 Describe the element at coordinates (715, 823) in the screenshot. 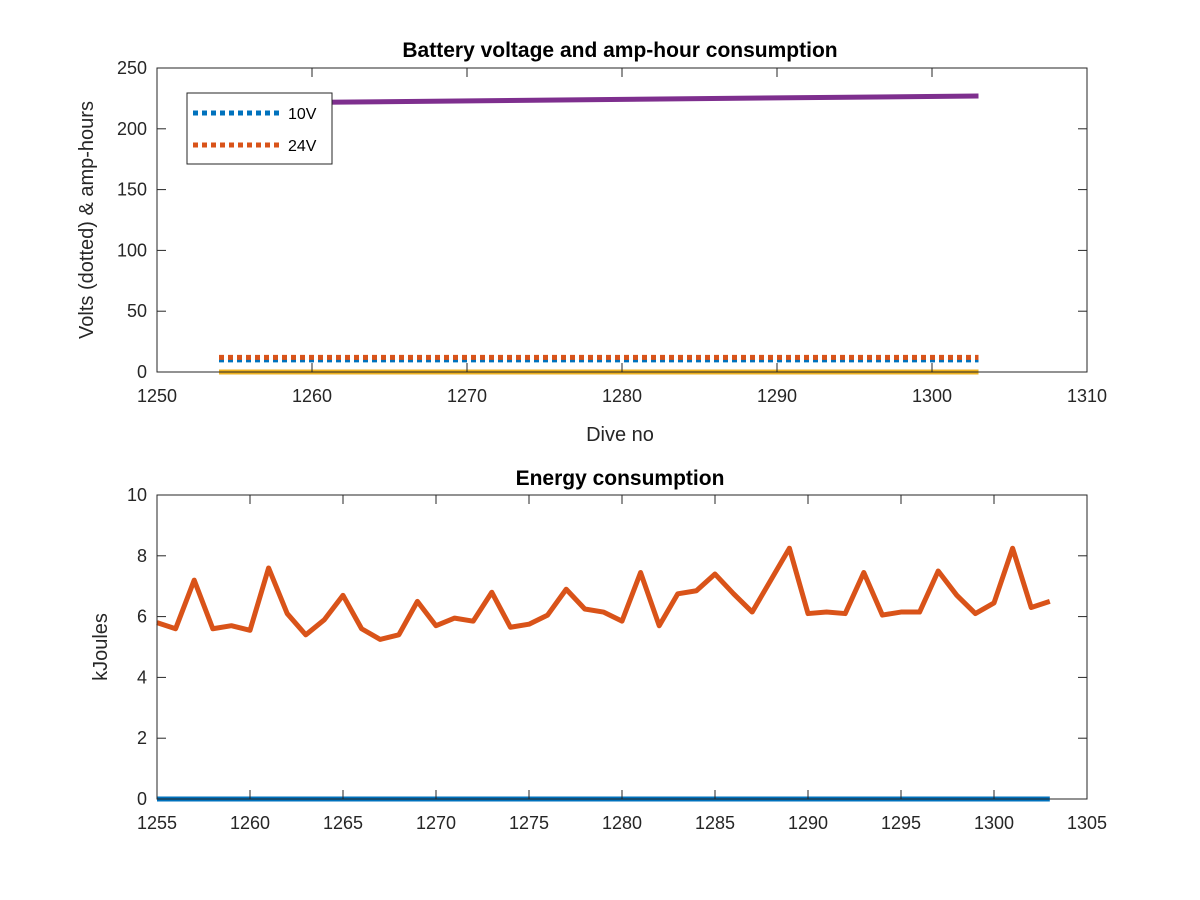

I see `x-tick-label: 1285` at that location.